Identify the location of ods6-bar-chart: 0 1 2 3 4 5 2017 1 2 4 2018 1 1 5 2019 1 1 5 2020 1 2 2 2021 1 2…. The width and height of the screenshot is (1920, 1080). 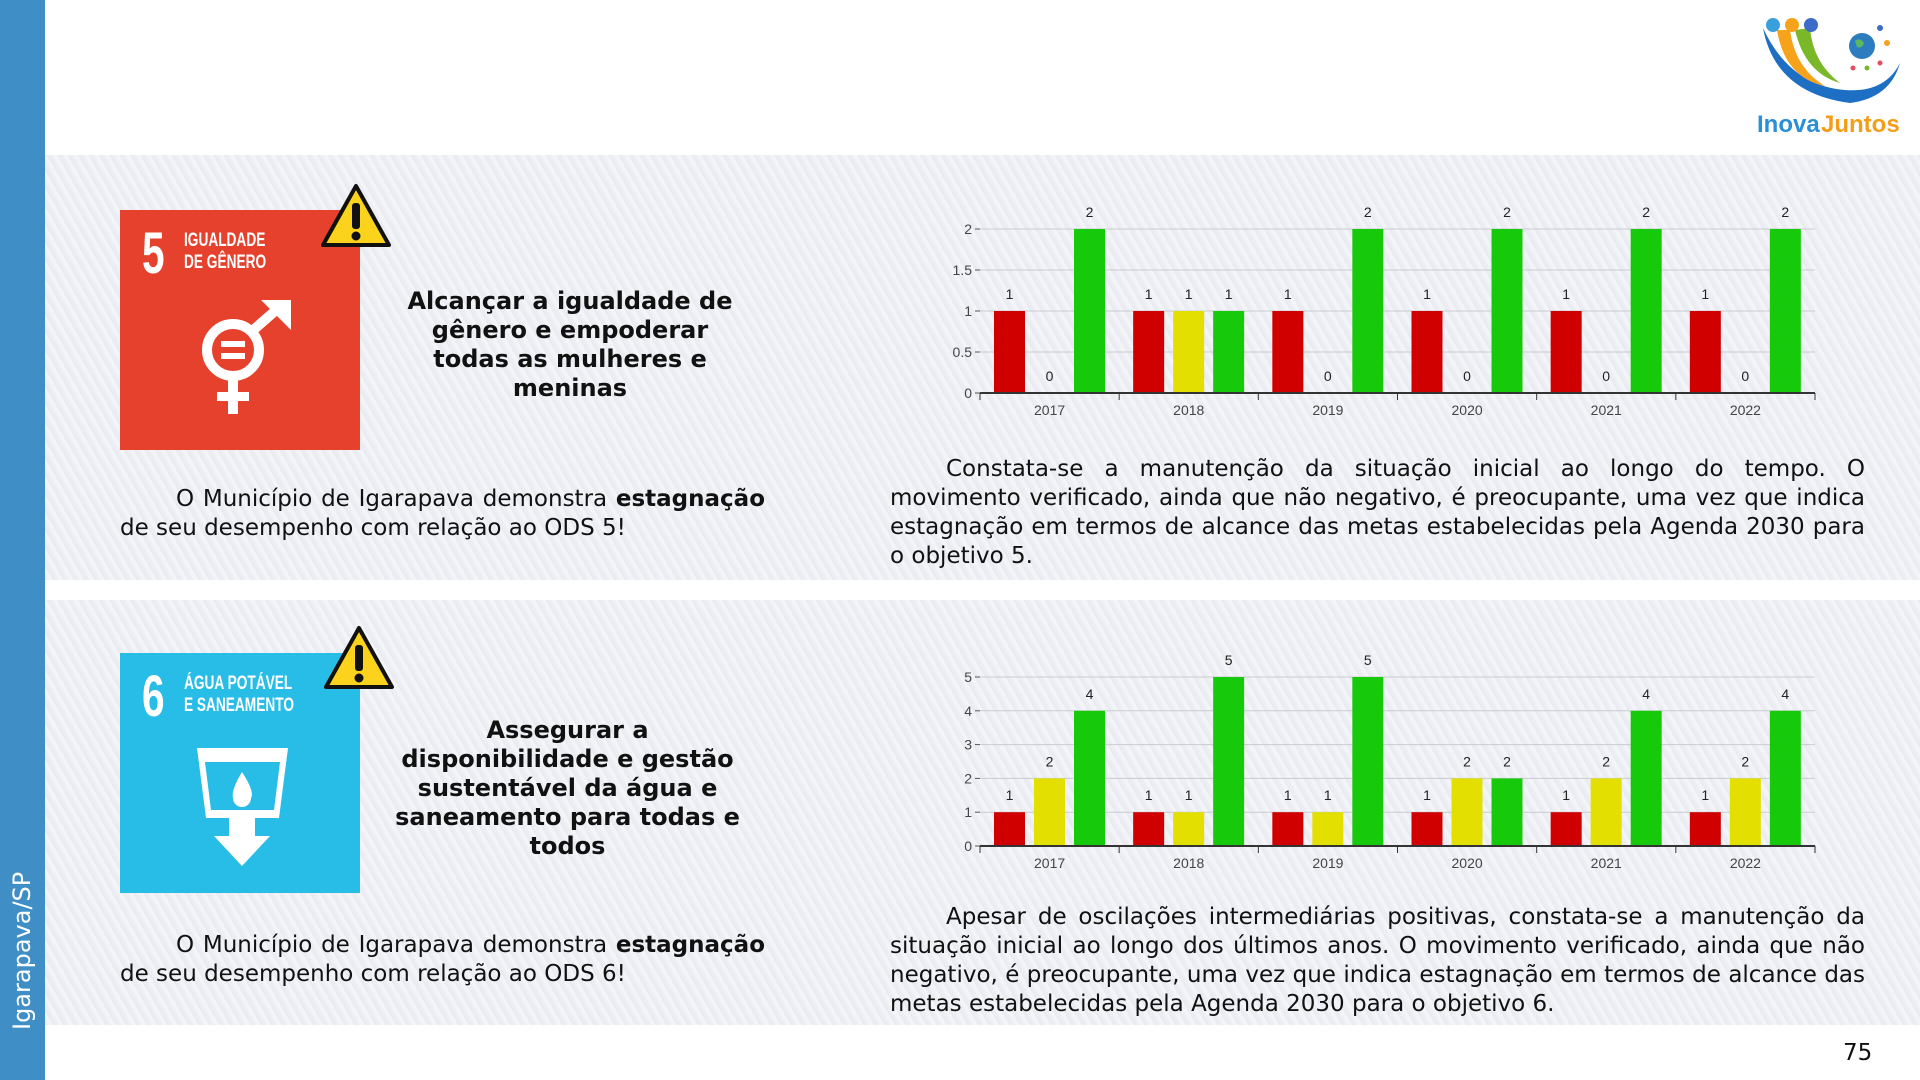
(1390, 761).